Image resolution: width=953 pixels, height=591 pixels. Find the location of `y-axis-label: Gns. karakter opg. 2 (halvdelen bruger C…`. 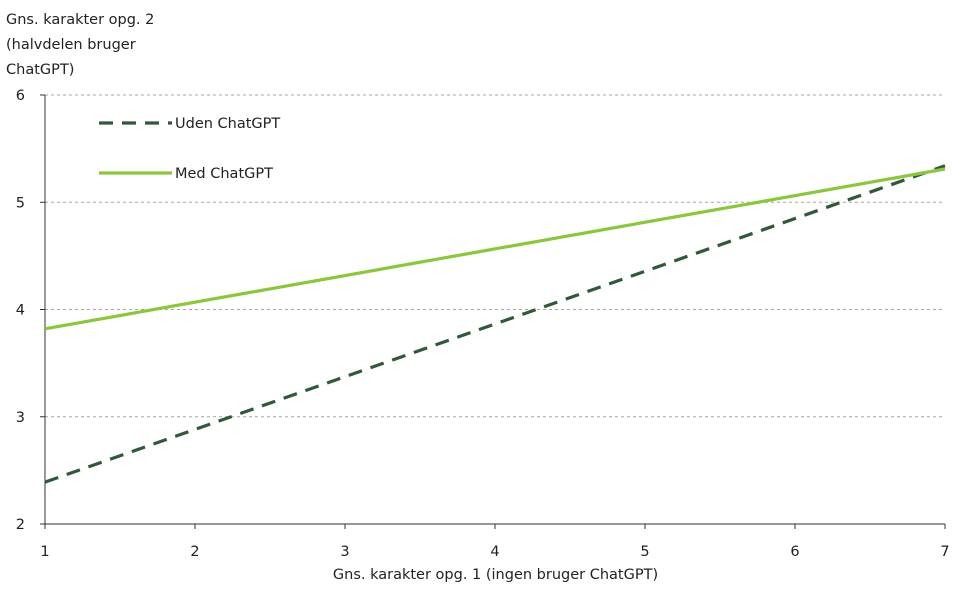

y-axis-label: Gns. karakter opg. 2 (halvdelen bruger C… is located at coordinates (121, 45).